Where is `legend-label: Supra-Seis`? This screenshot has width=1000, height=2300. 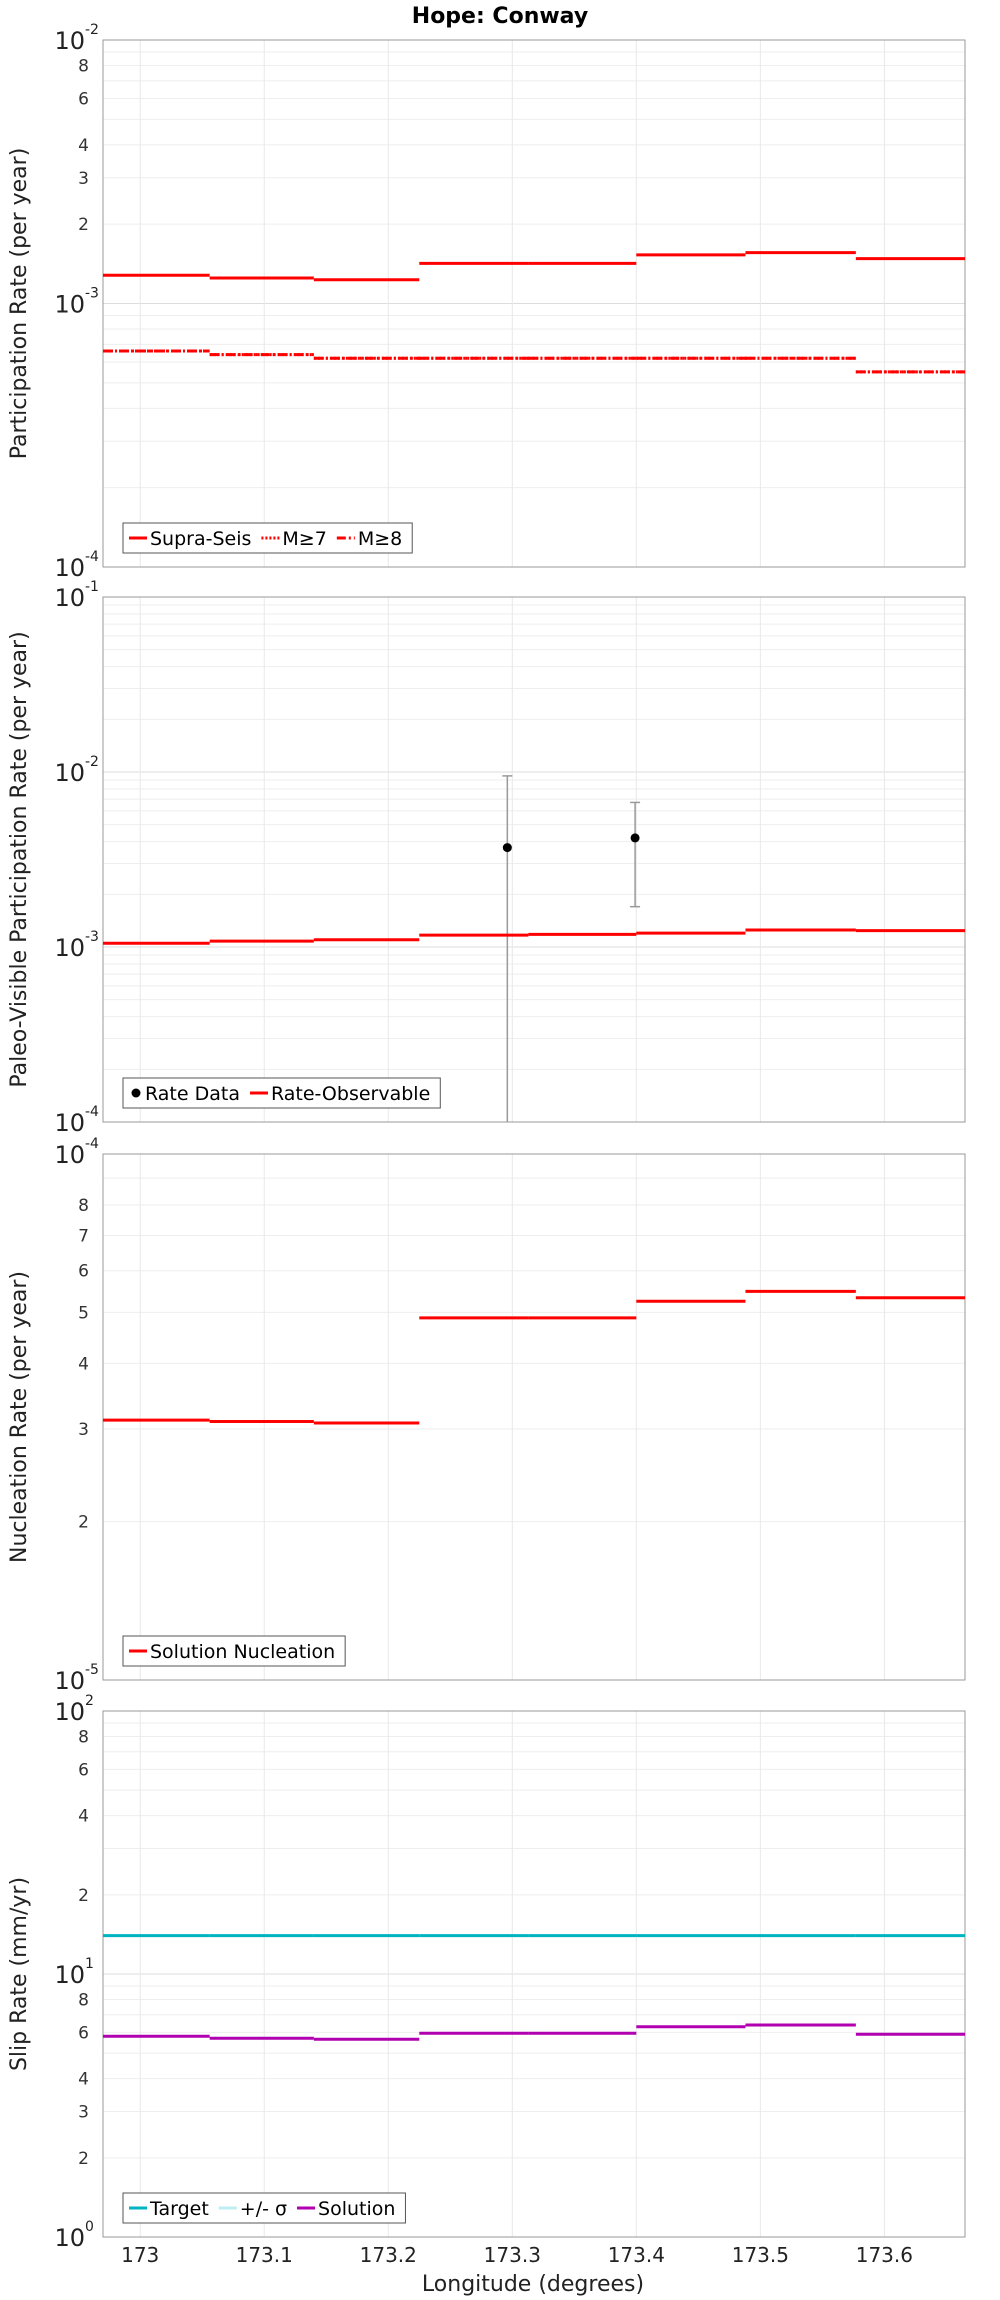 legend-label: Supra-Seis is located at coordinates (200, 539).